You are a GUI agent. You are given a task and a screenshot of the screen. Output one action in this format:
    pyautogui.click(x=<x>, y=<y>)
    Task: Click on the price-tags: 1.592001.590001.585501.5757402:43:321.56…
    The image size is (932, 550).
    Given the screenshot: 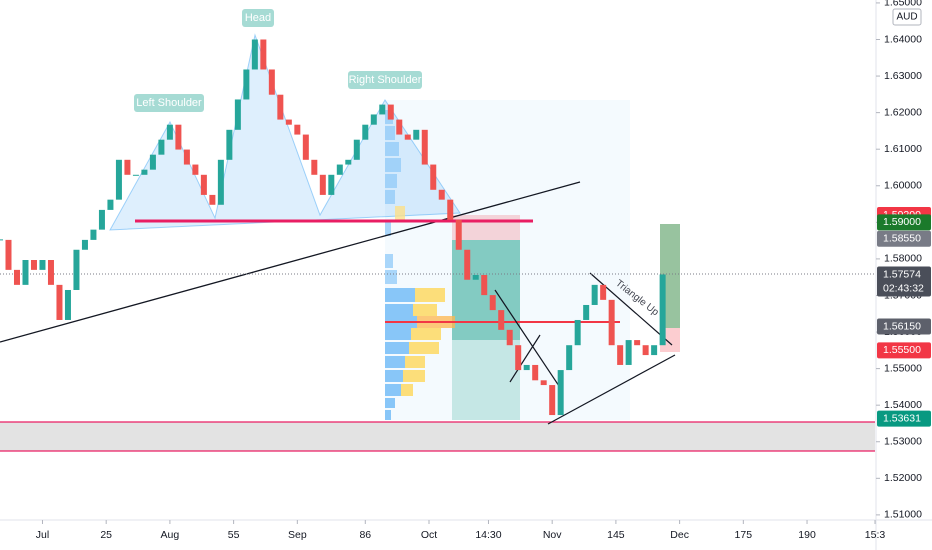 What is the action you would take?
    pyautogui.click(x=904, y=317)
    